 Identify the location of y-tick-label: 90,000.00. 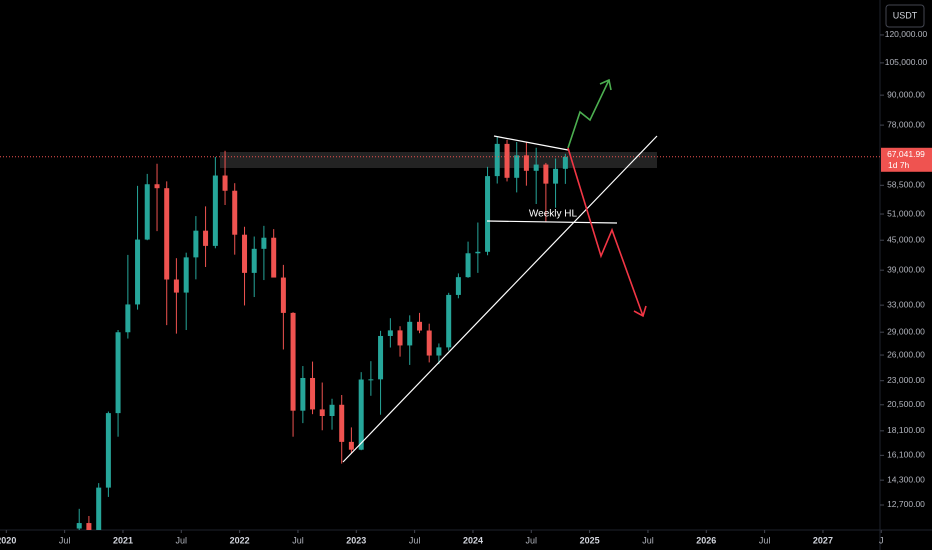
(906, 94).